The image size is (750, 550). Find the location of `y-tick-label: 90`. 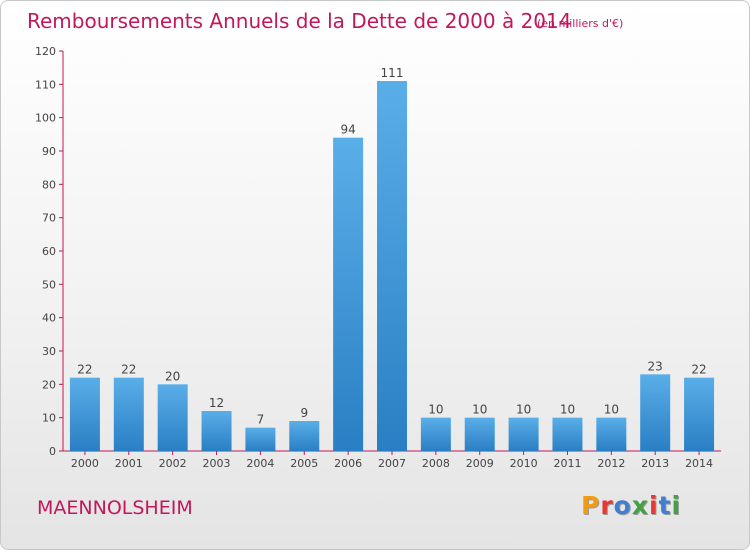

y-tick-label: 90 is located at coordinates (49, 151).